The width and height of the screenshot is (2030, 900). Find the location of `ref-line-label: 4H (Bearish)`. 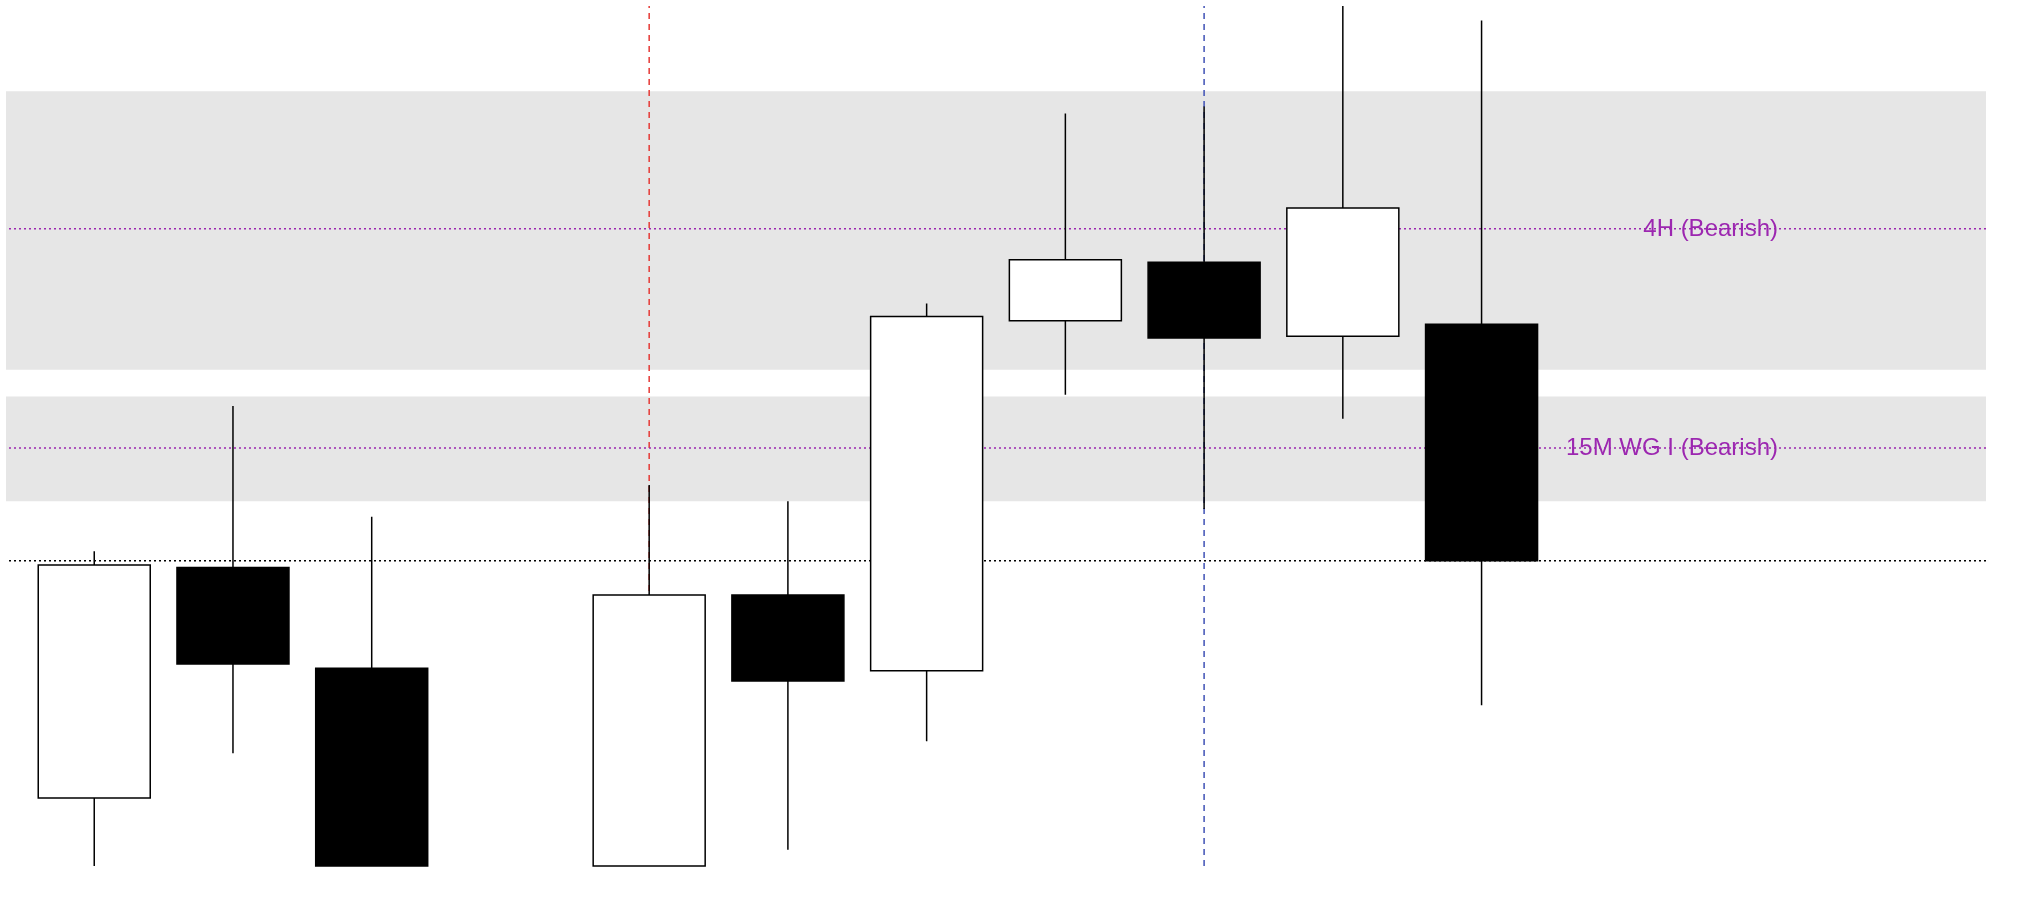

ref-line-label: 4H (Bearish) is located at coordinates (1710, 227).